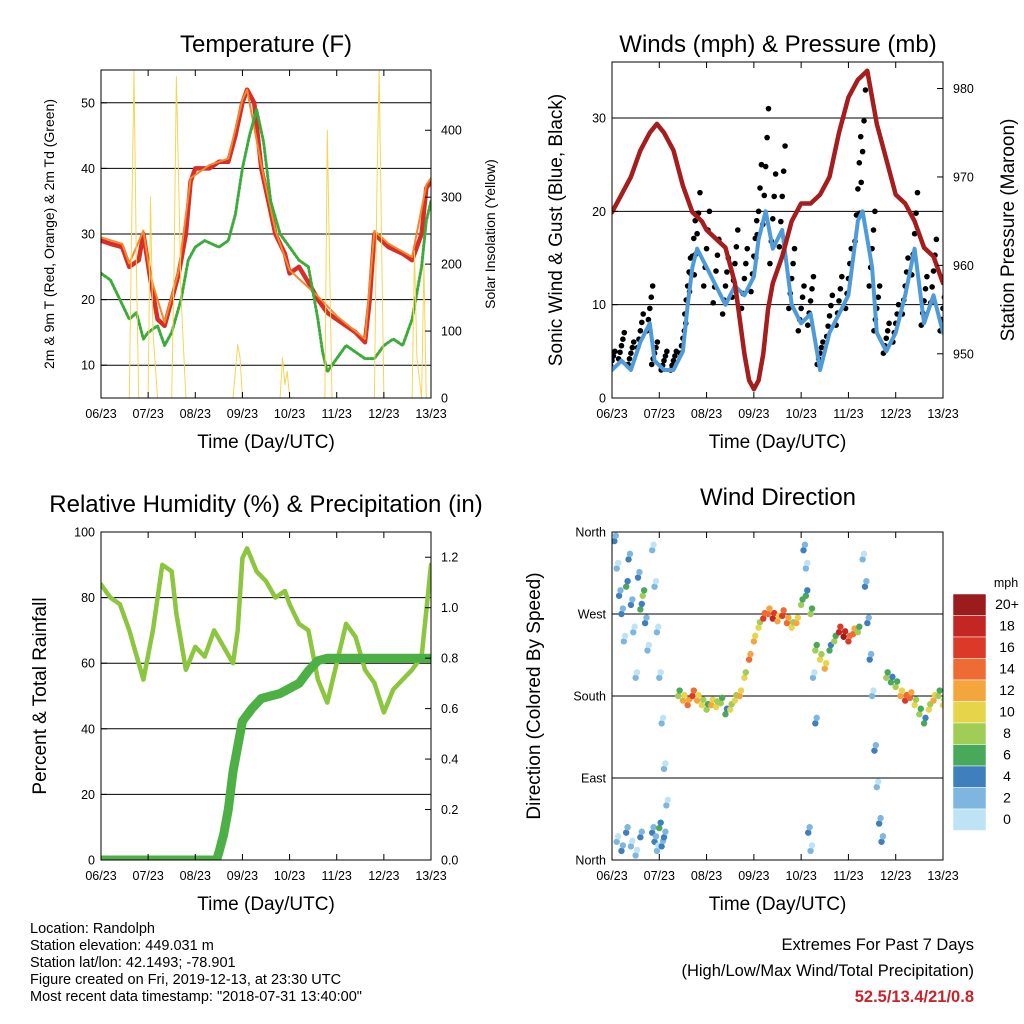 The width and height of the screenshot is (1024, 1024). Describe the element at coordinates (449, 659) in the screenshot. I see `y2-tick-label: 0.8` at that location.